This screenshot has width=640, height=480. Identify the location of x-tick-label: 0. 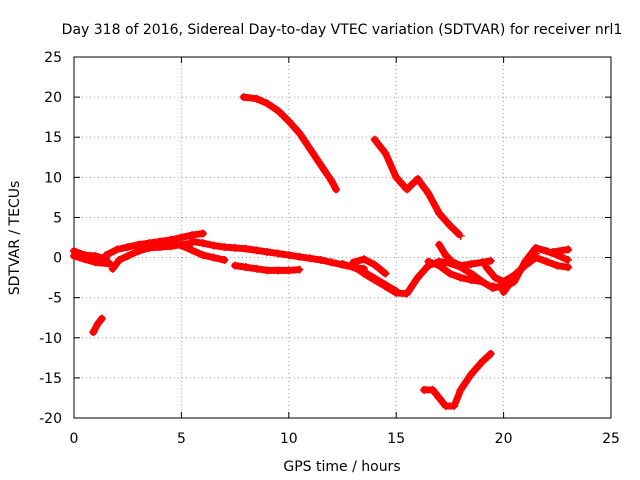
(74, 439).